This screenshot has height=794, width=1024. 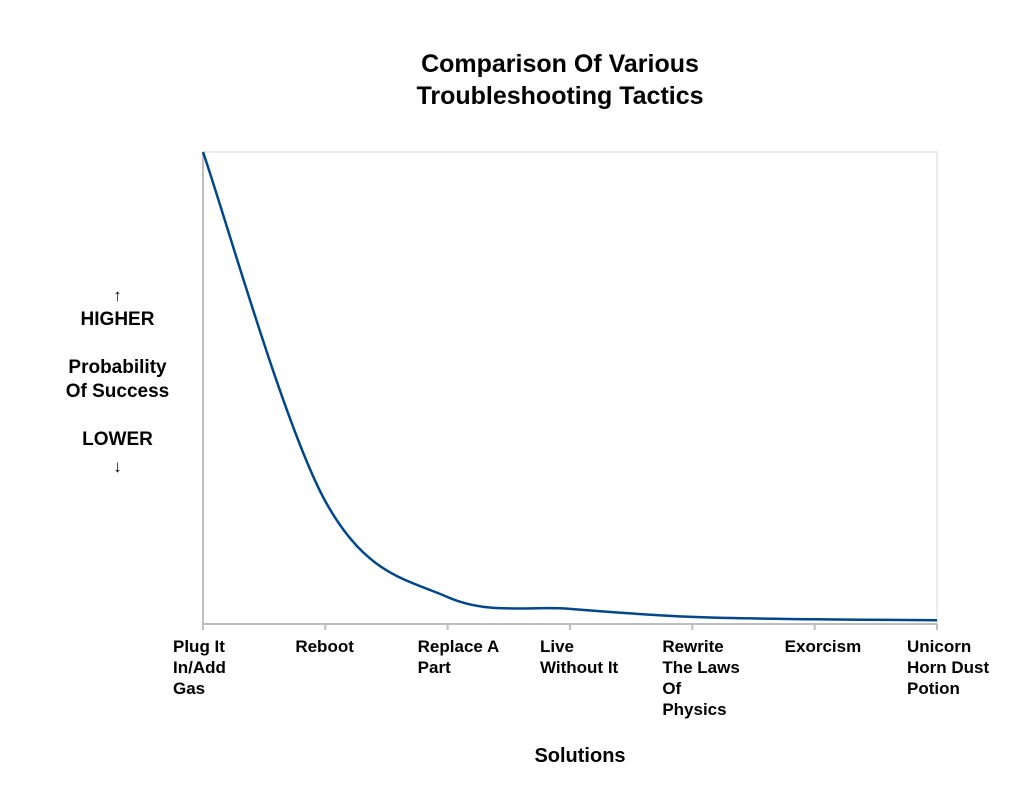 I want to click on y-low-label: LOWER, so click(x=117, y=439).